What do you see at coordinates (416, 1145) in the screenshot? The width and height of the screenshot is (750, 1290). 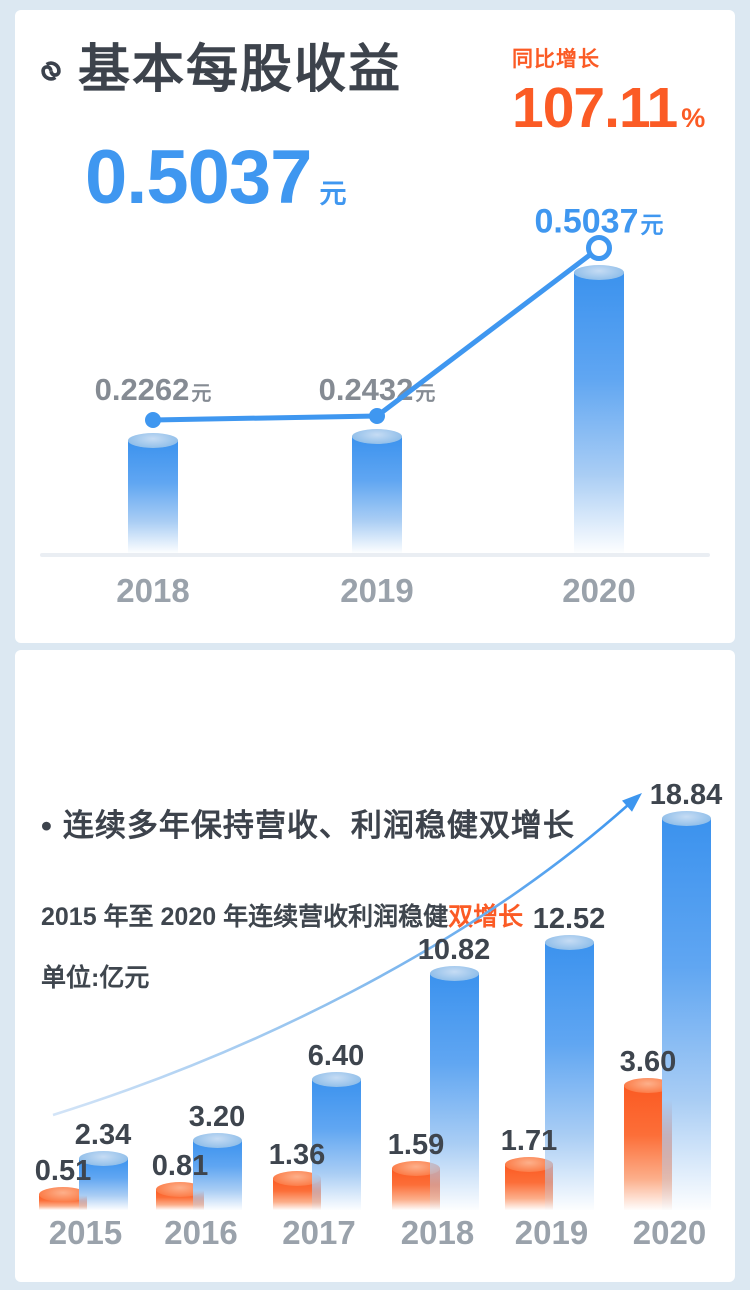 I see `orange-value-label-2018: 1.59` at bounding box center [416, 1145].